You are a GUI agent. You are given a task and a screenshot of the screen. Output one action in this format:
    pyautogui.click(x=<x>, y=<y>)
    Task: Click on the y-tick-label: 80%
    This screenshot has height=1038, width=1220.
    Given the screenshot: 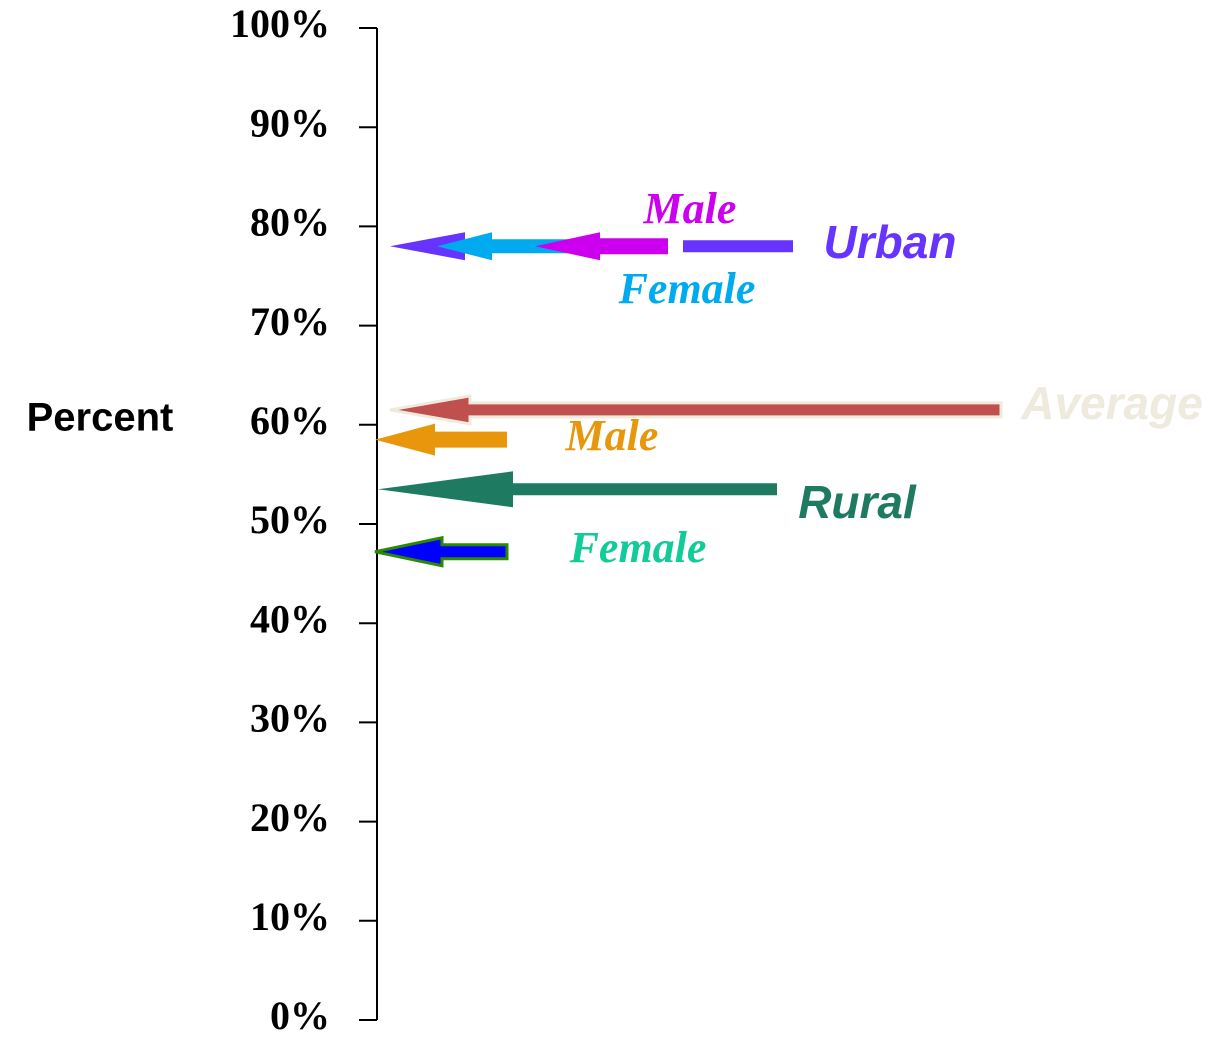 What is the action you would take?
    pyautogui.click(x=290, y=222)
    